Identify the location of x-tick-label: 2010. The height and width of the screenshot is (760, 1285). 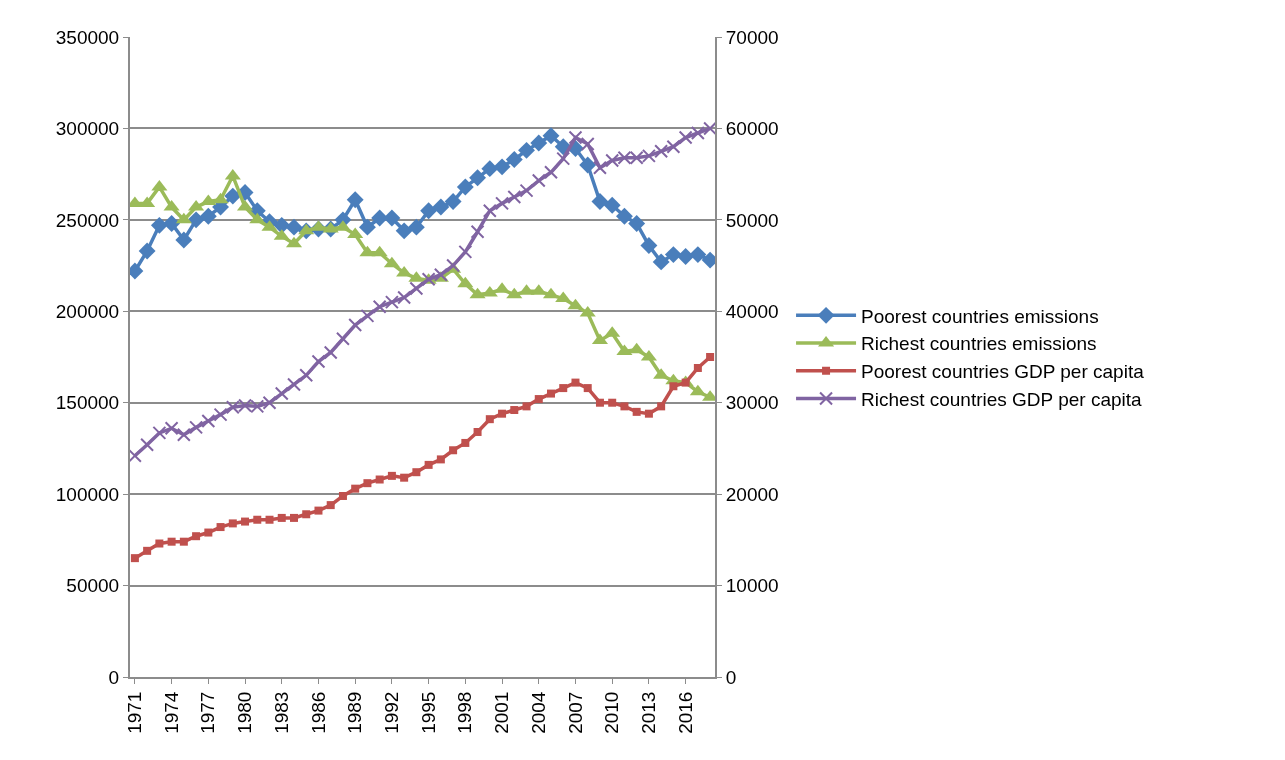
(612, 712).